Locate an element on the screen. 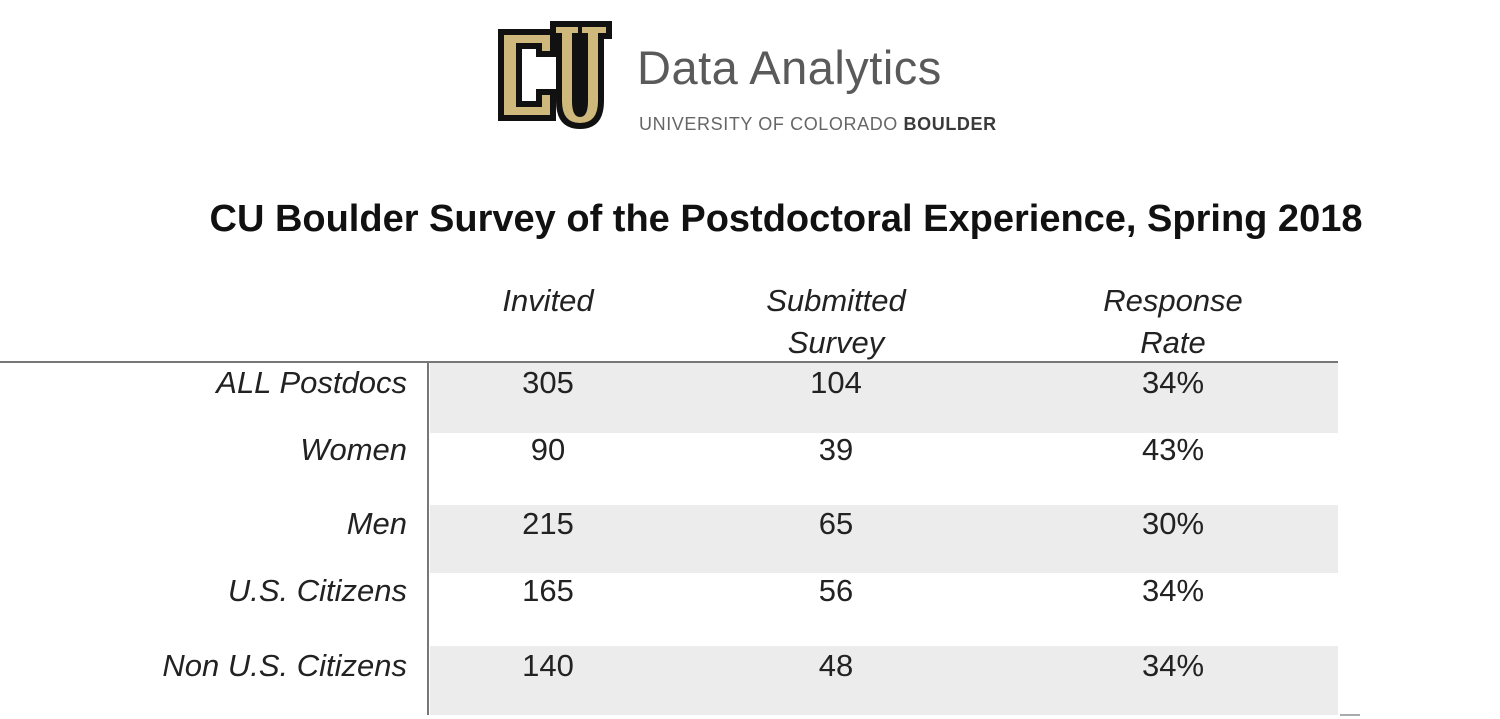  column-header-line: Submitted is located at coordinates (836, 300).